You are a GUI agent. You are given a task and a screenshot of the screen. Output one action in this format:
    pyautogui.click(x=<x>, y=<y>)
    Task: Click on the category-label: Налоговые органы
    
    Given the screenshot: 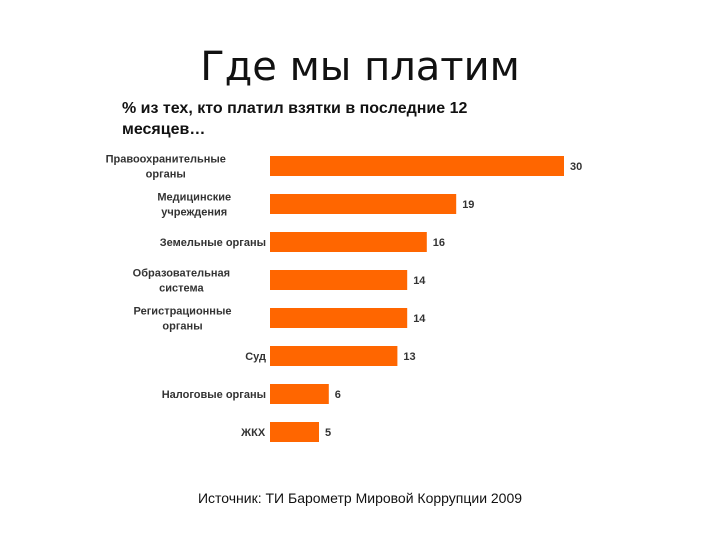 What is the action you would take?
    pyautogui.click(x=214, y=395)
    